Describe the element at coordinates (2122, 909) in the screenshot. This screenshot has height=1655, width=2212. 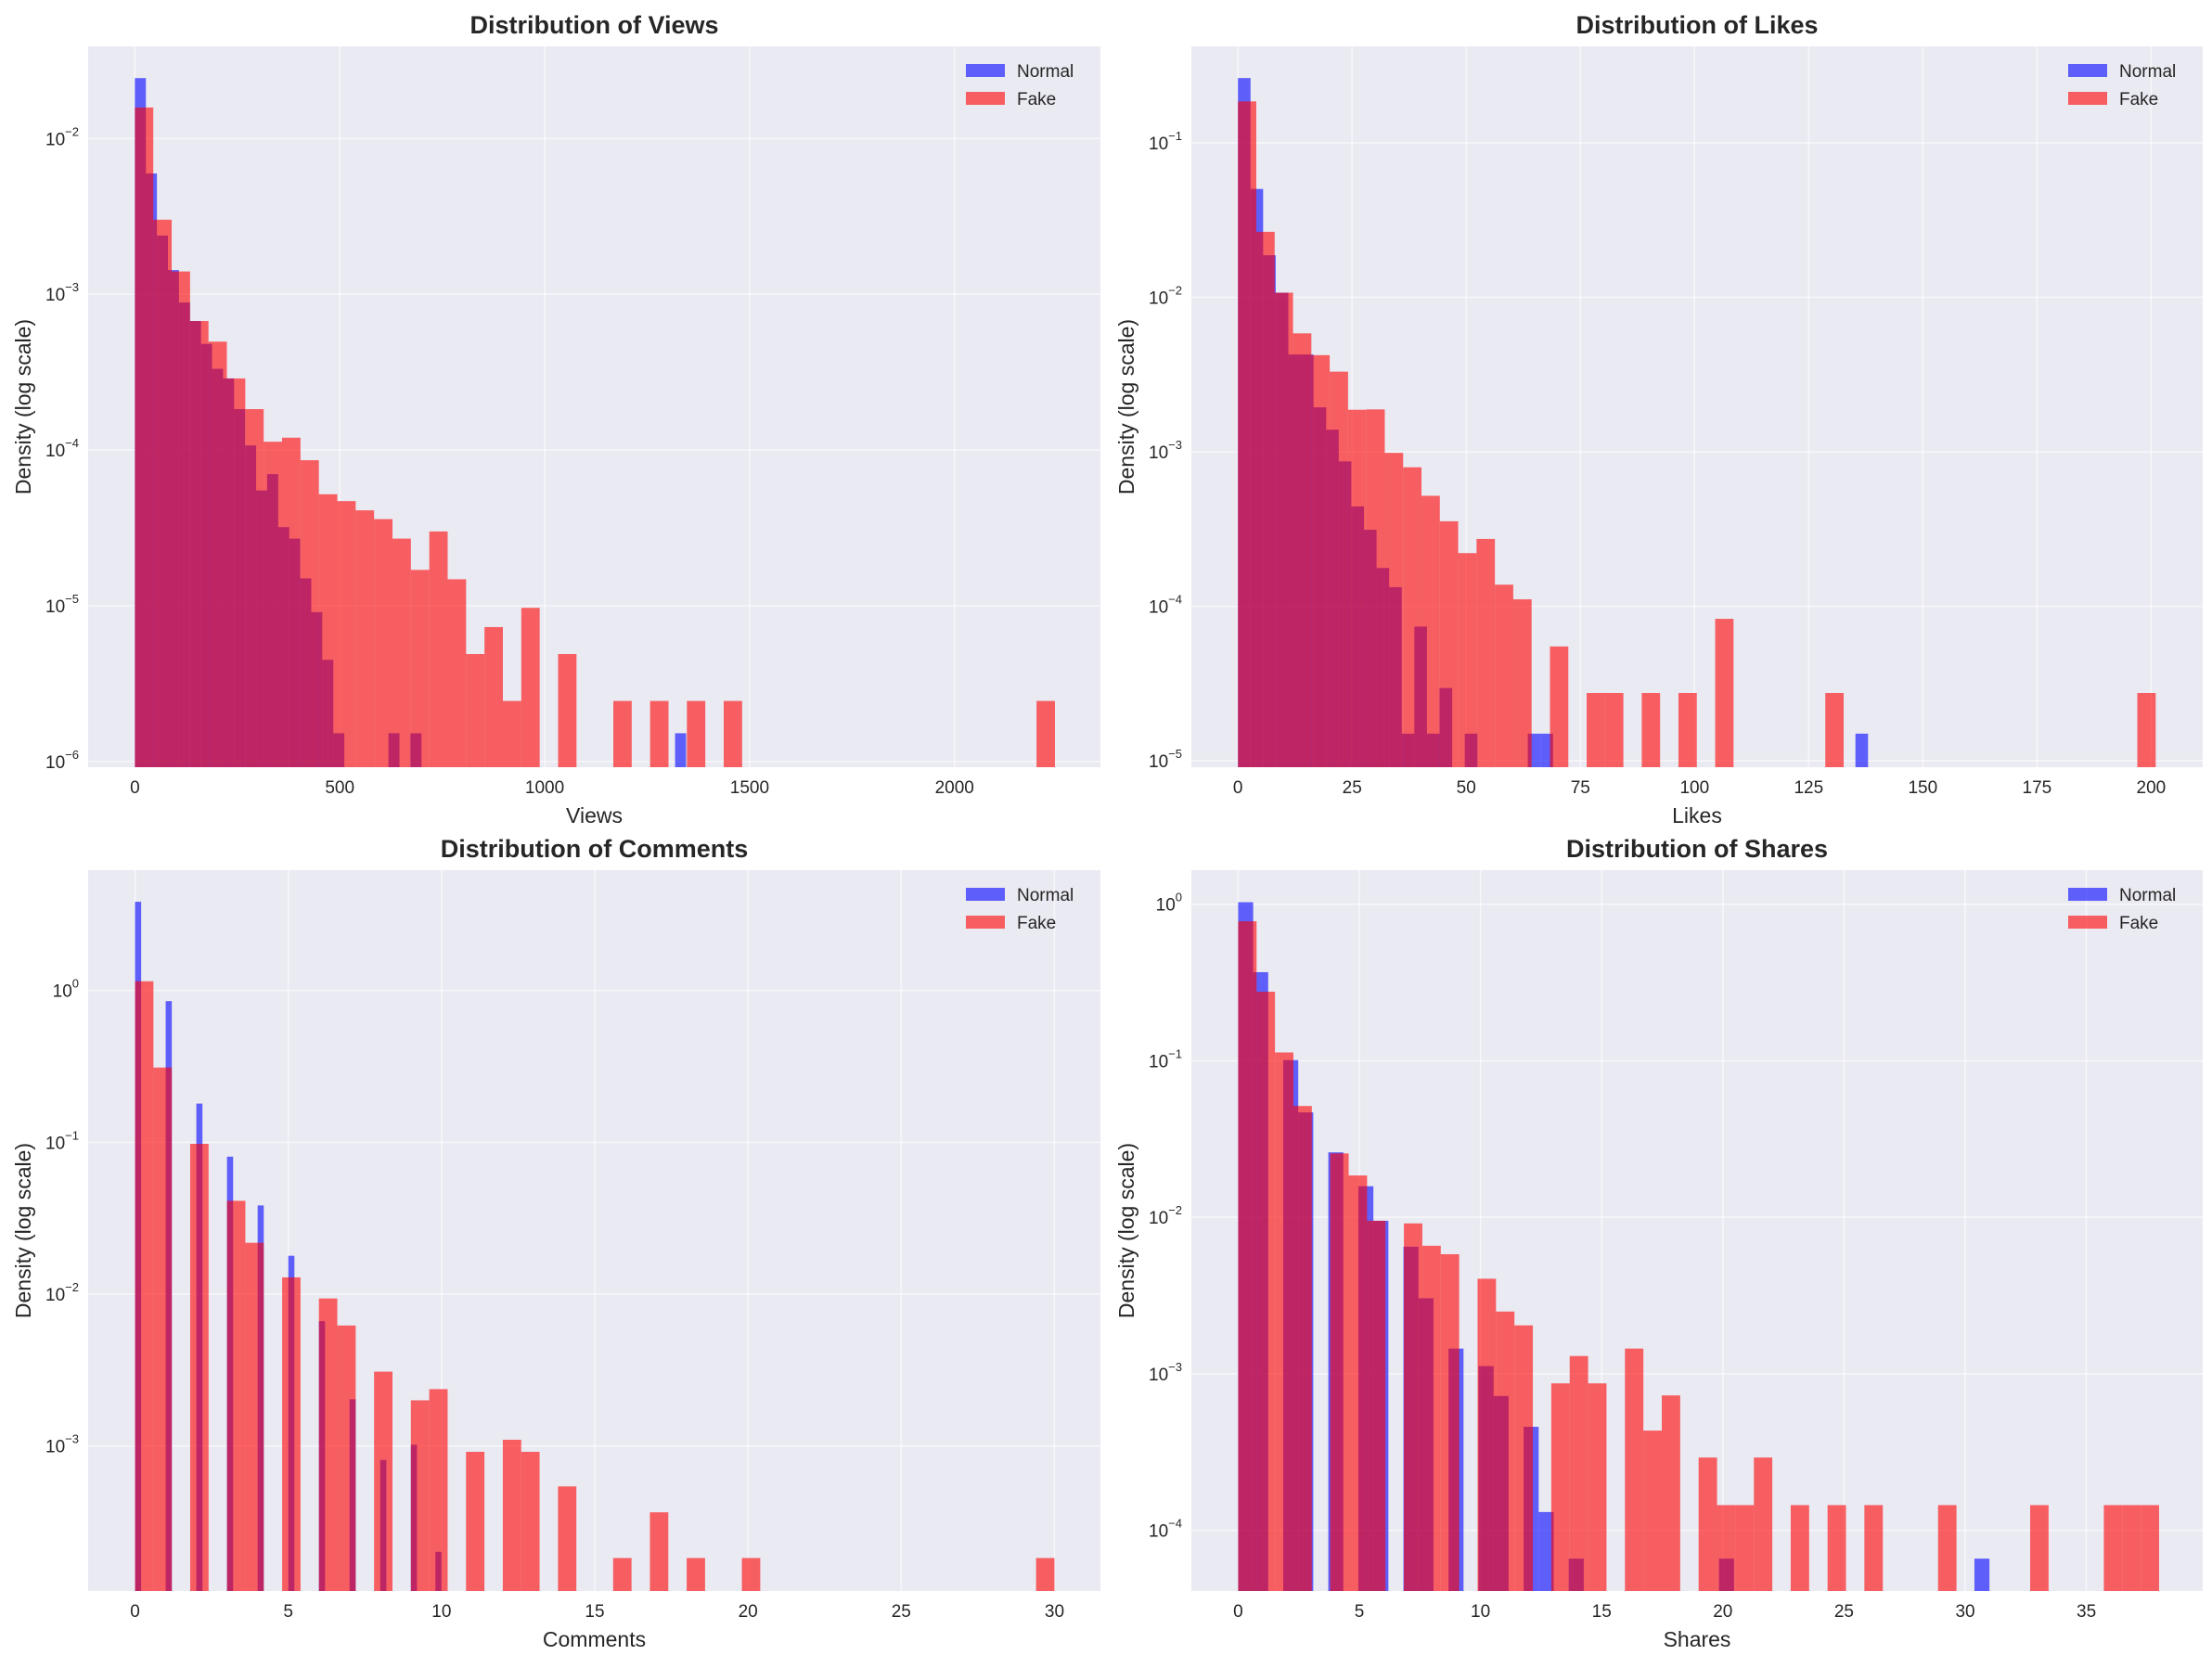
I see `legend: Normal Fake` at that location.